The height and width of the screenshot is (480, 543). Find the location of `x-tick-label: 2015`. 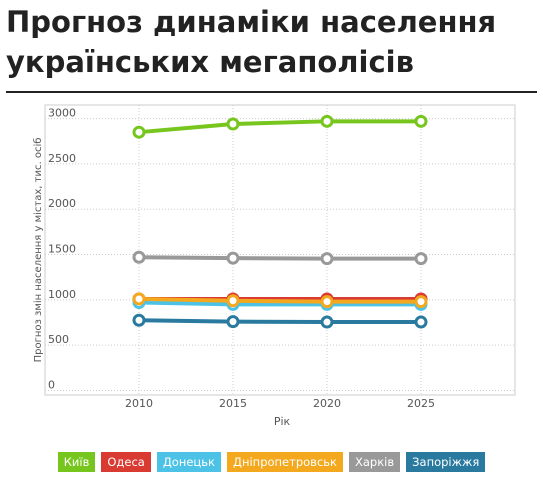

x-tick-label: 2015 is located at coordinates (233, 403).